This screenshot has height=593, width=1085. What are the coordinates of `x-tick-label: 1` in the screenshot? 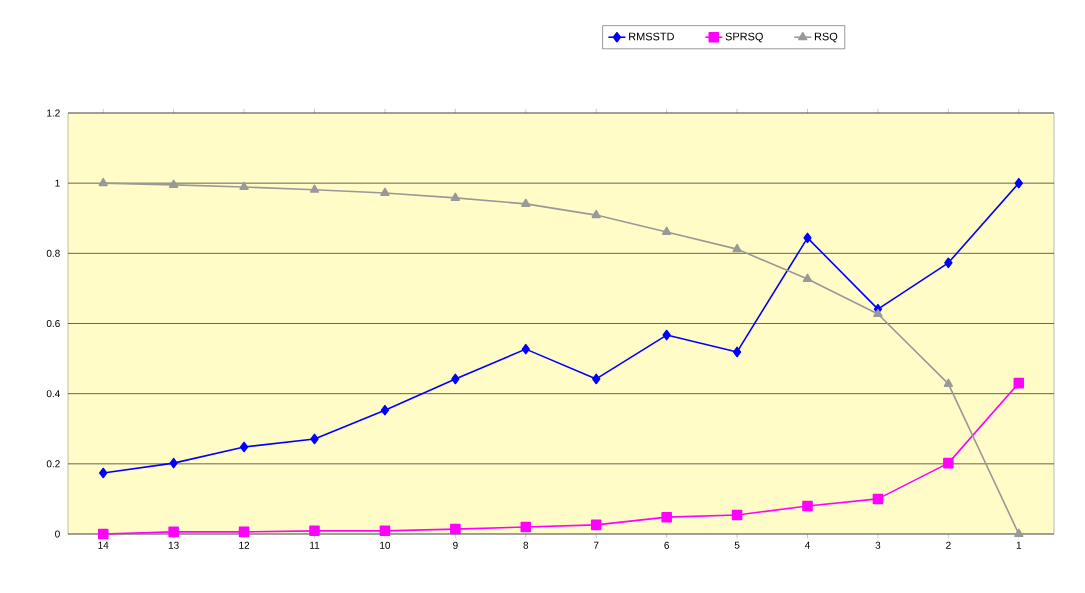 It's located at (1019, 545).